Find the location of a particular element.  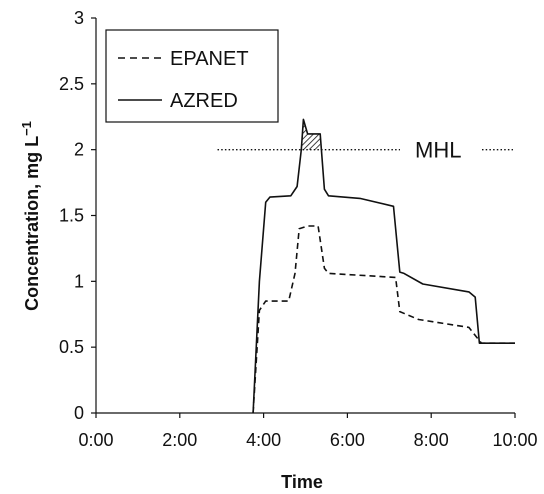

legend-box is located at coordinates (192, 76).